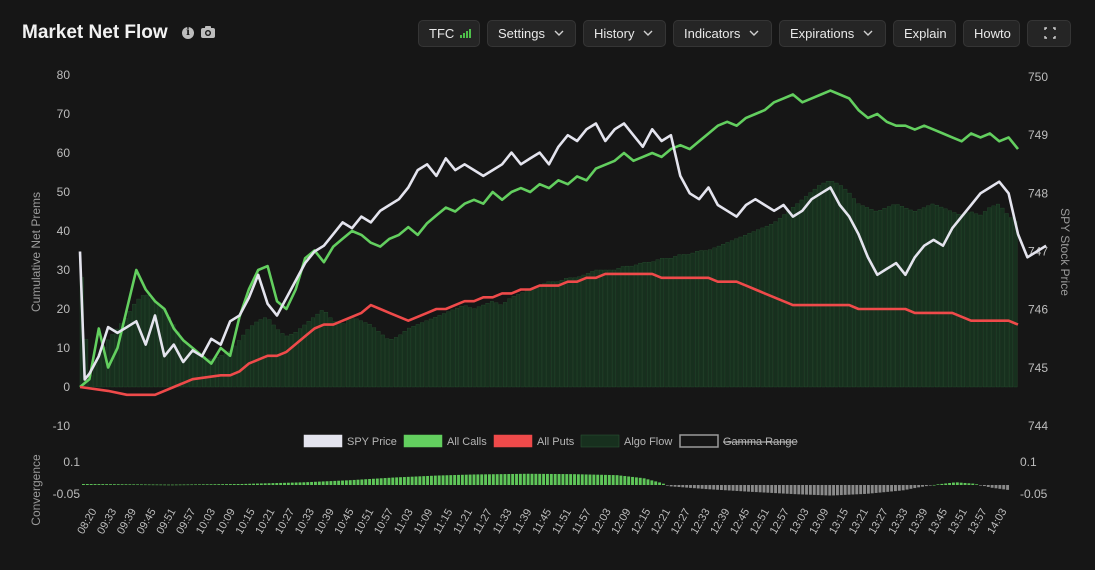 This screenshot has height=570, width=1095. What do you see at coordinates (531, 33) in the screenshot?
I see `settings-button: Settings` at bounding box center [531, 33].